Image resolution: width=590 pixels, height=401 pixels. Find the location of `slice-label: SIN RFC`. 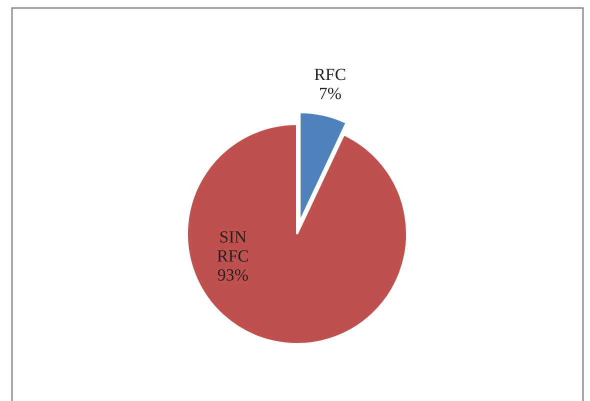

slice-label: SIN RFC is located at coordinates (233, 246).